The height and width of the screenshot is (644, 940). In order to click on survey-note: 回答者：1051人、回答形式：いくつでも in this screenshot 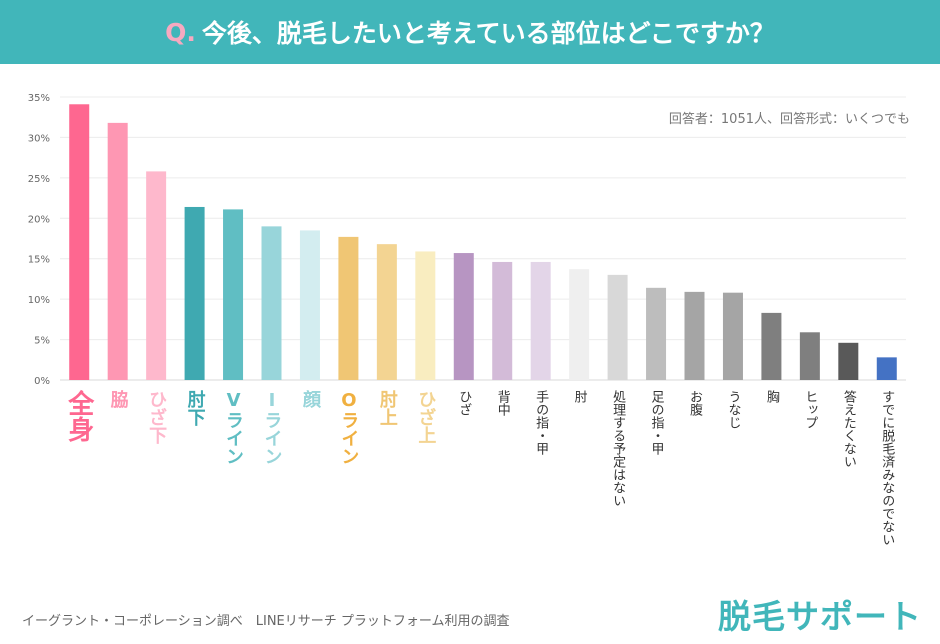, I will do `click(789, 119)`.